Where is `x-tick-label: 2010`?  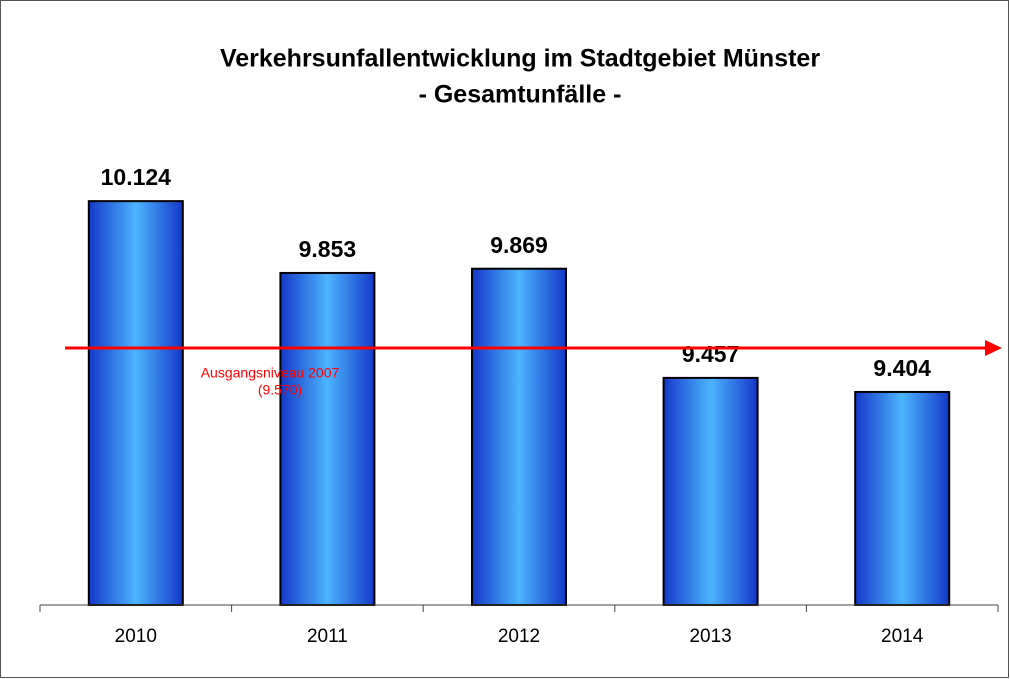 x-tick-label: 2010 is located at coordinates (136, 636).